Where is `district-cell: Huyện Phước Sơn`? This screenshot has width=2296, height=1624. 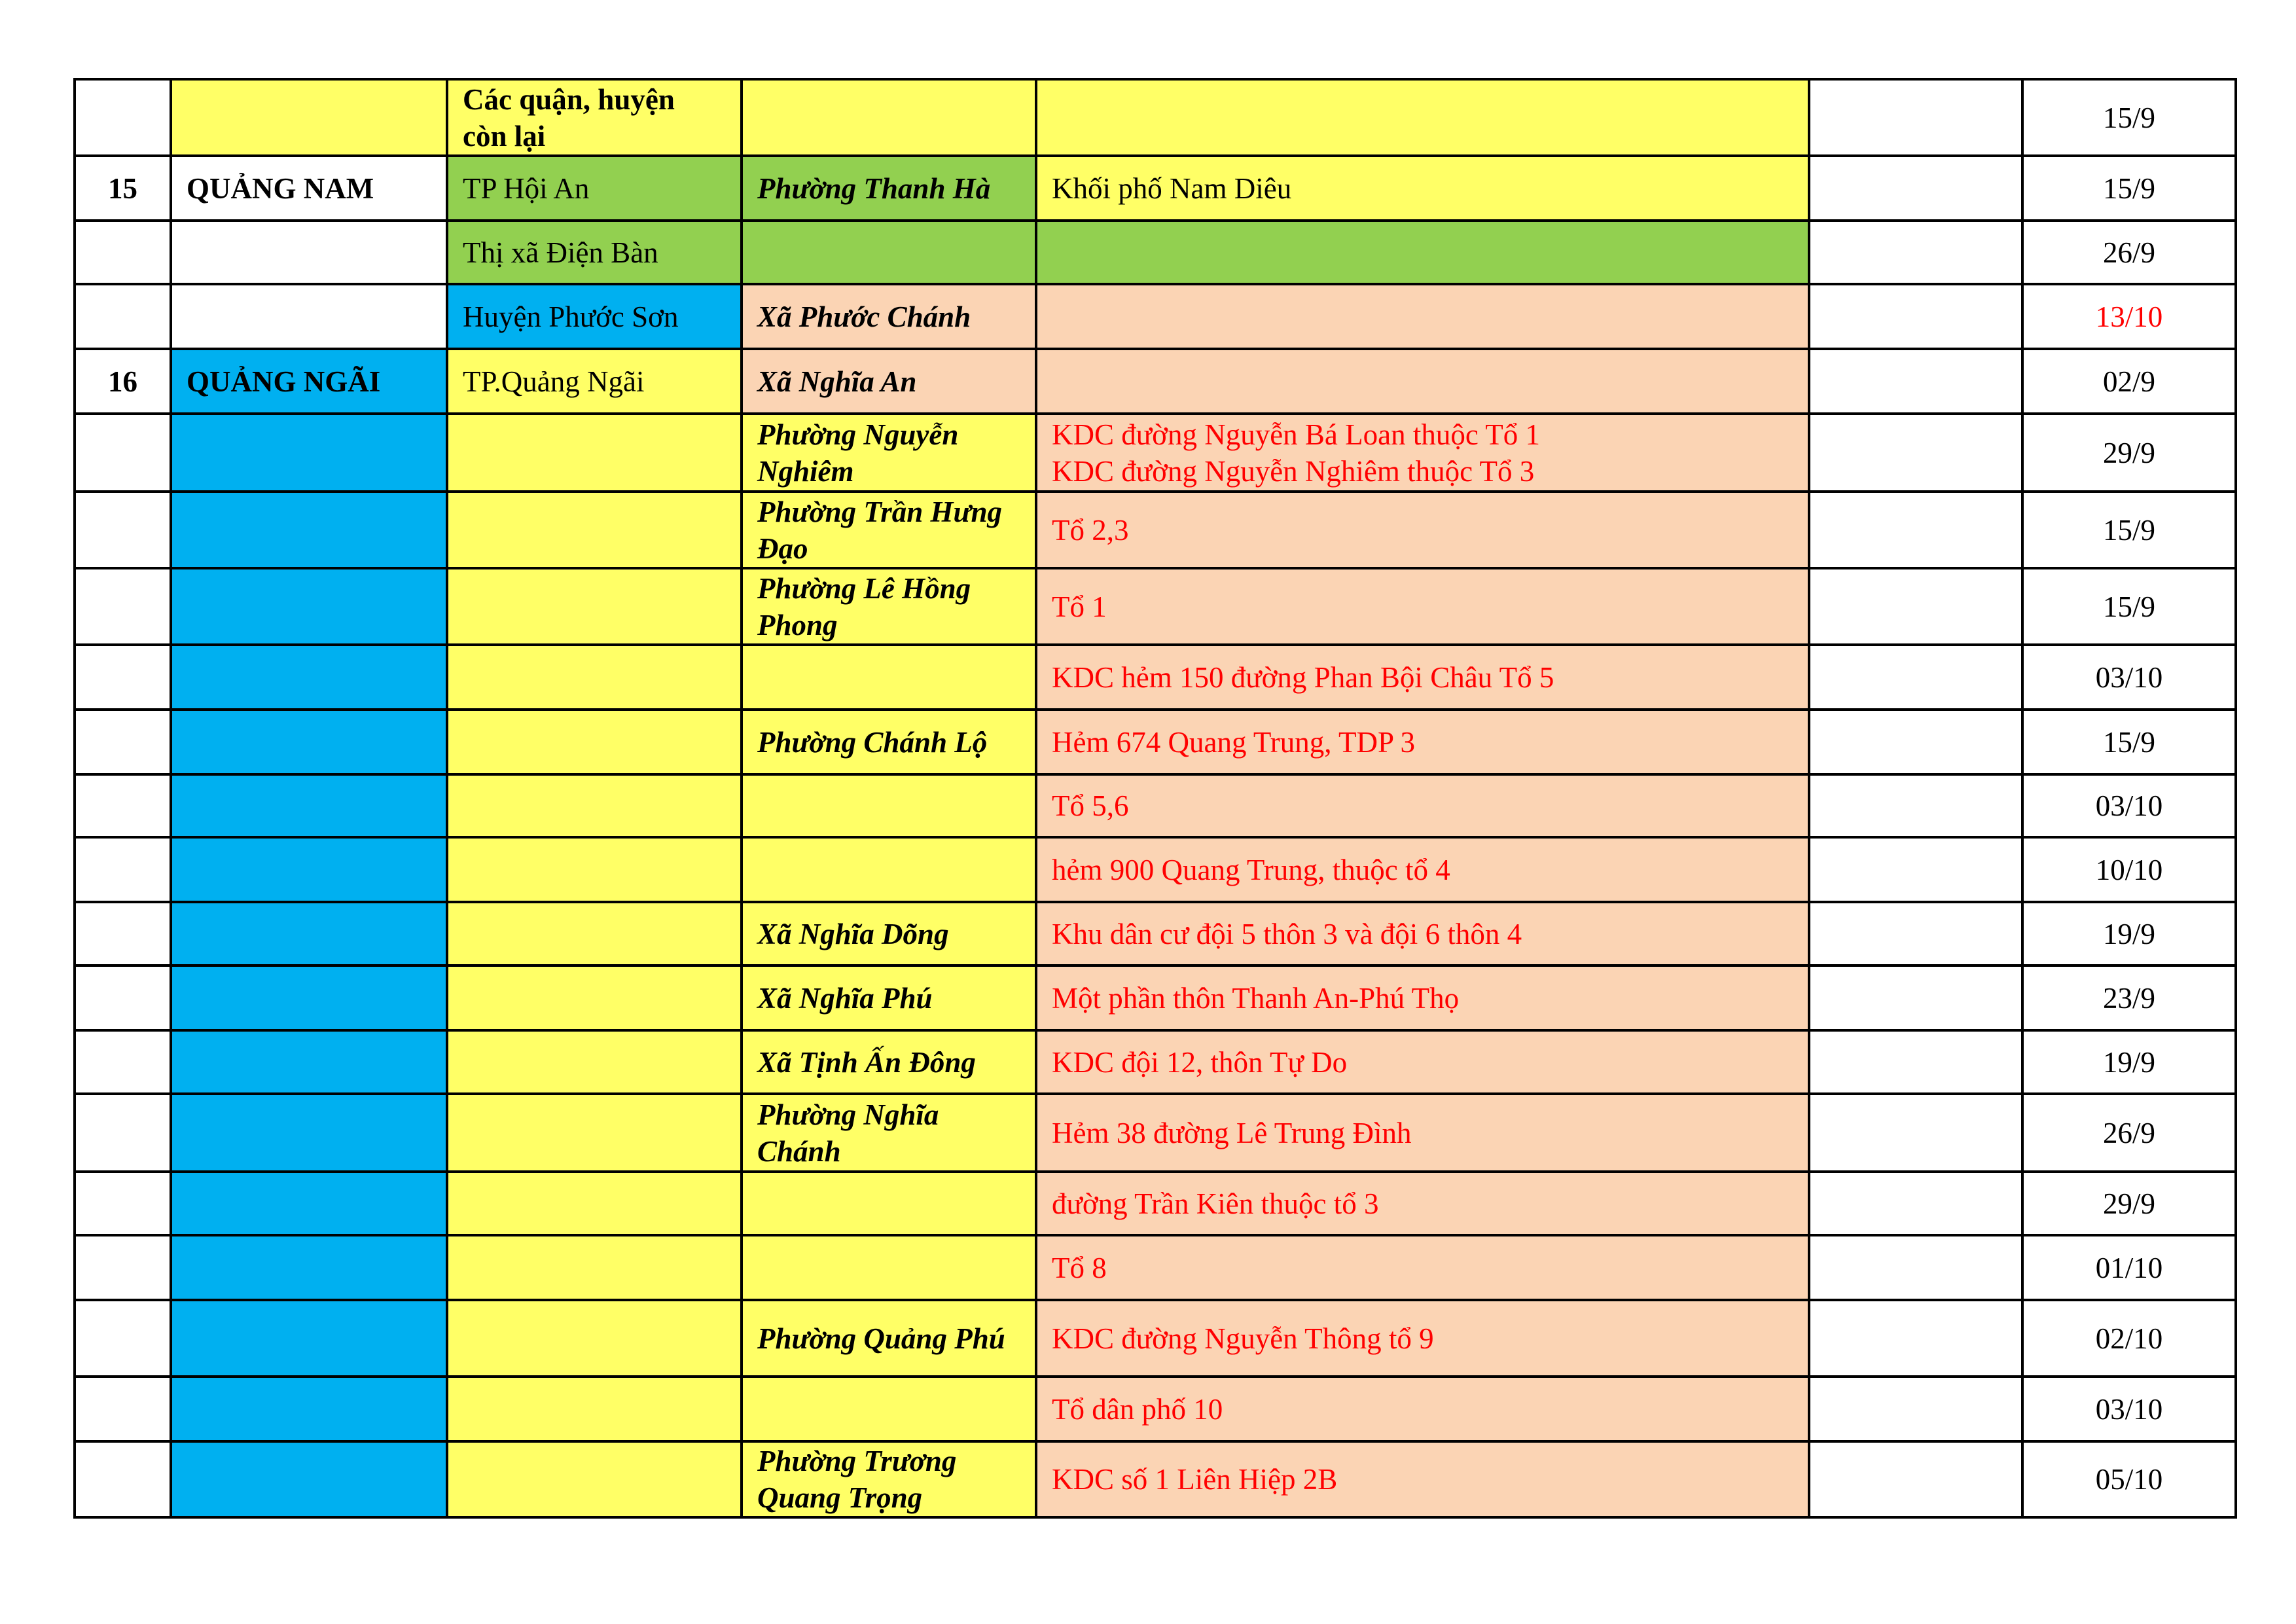 district-cell: Huyện Phước Sơn is located at coordinates (594, 316).